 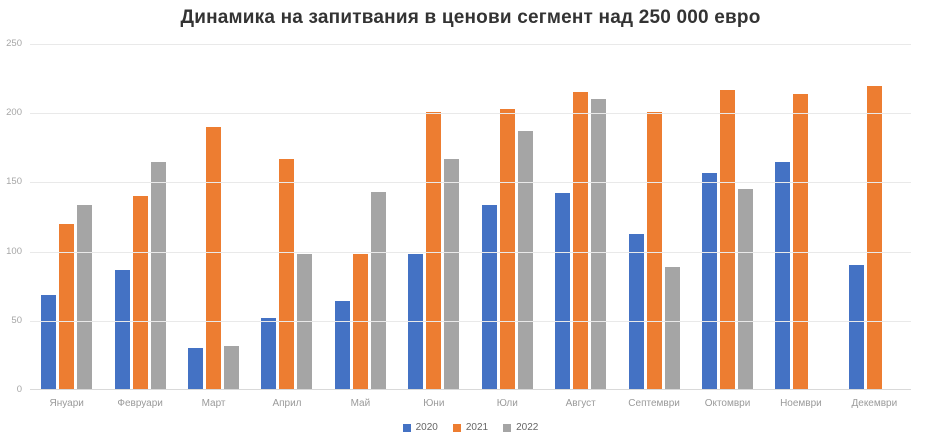 I want to click on legend-swatch-2022, so click(x=507, y=427).